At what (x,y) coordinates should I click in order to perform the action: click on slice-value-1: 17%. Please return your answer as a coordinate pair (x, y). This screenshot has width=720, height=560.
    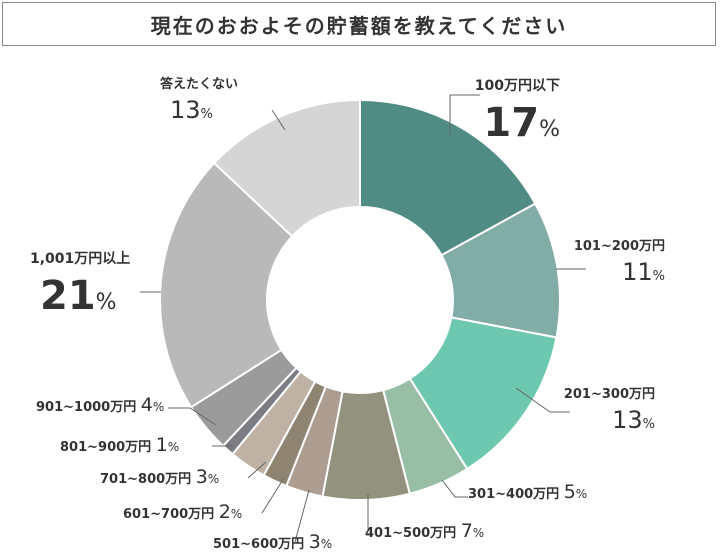
    Looking at the image, I should click on (521, 123).